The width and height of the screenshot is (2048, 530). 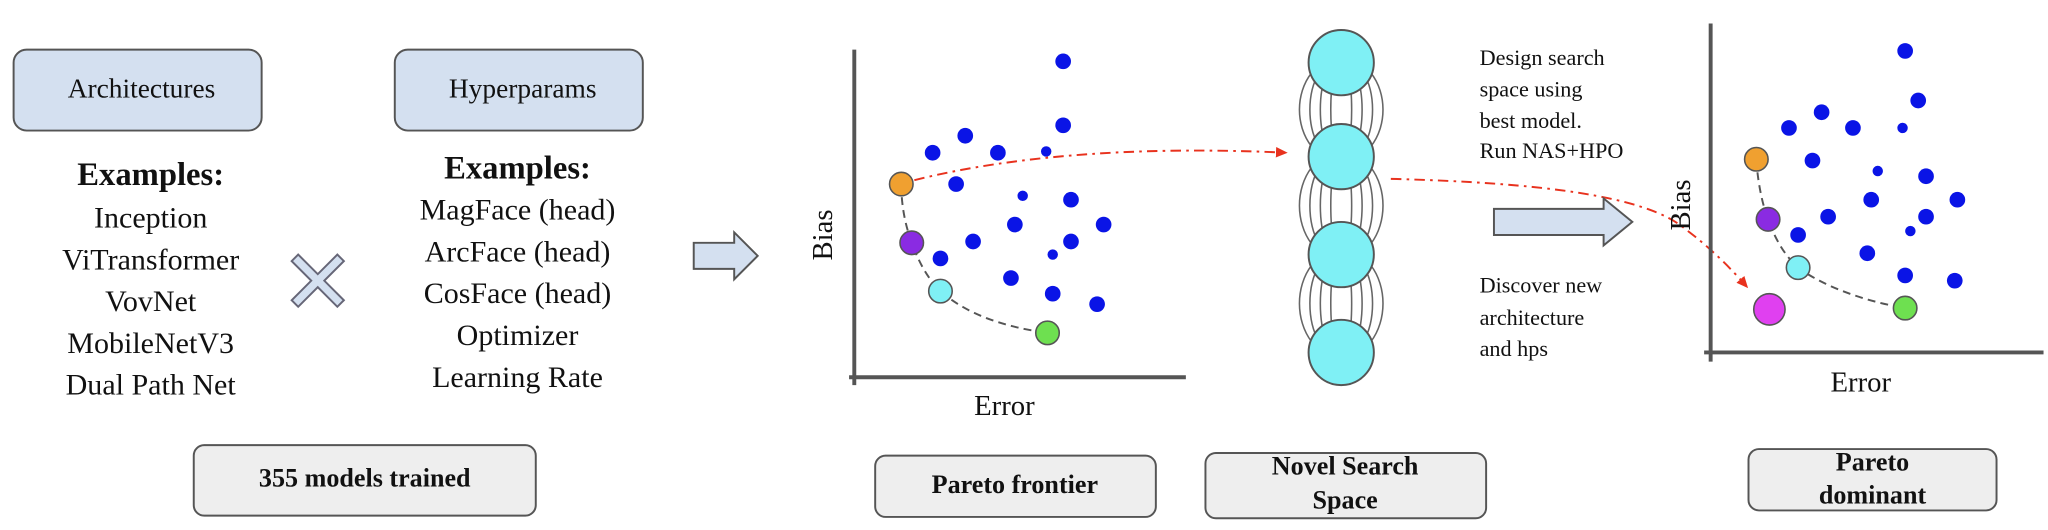 What do you see at coordinates (1873, 494) in the screenshot?
I see `caption: dominant` at bounding box center [1873, 494].